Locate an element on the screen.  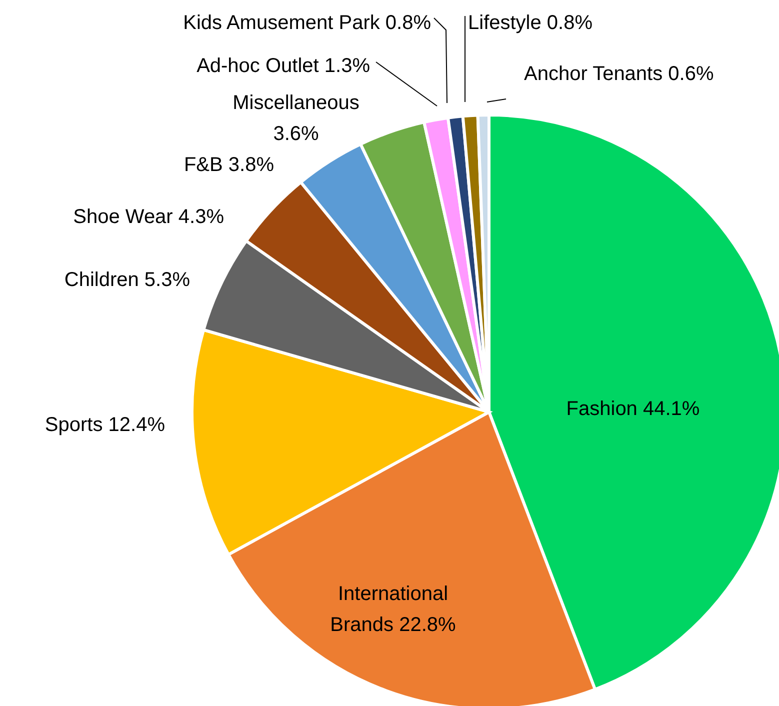
slice-label: Kids Amusement Park 0.8% is located at coordinates (307, 23).